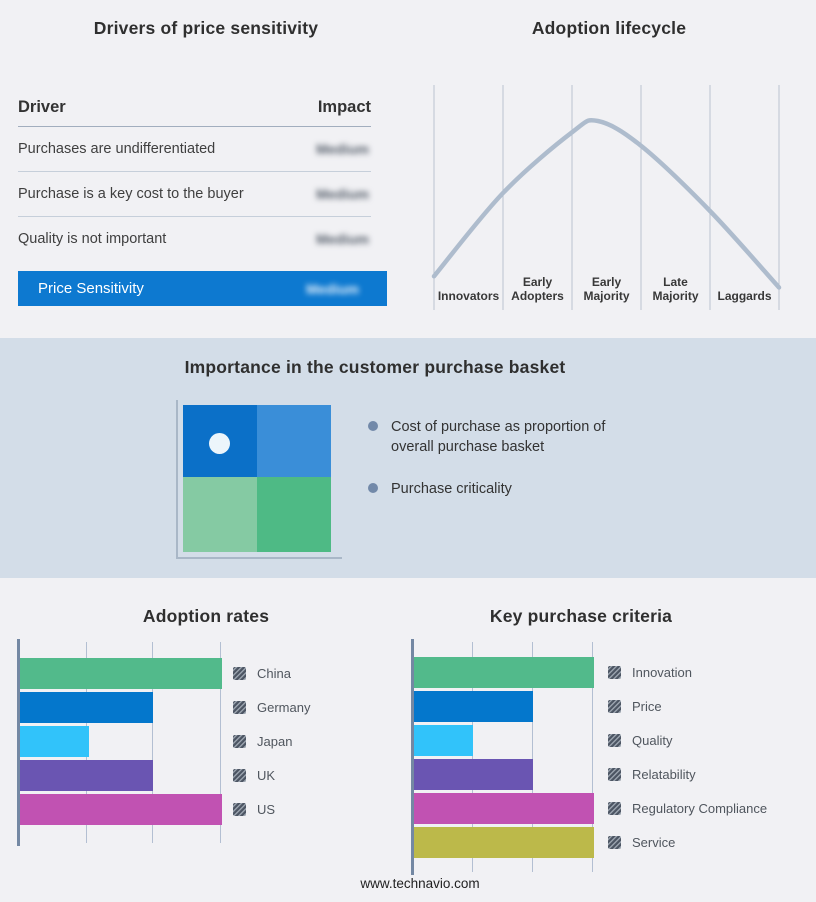 This screenshot has height=902, width=816. What do you see at coordinates (675, 289) in the screenshot?
I see `lifecycle-stage-label: Late Majority` at bounding box center [675, 289].